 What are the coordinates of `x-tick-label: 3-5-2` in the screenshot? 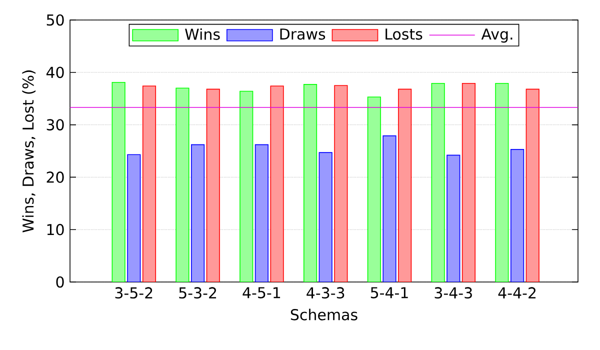 It's located at (133, 293).